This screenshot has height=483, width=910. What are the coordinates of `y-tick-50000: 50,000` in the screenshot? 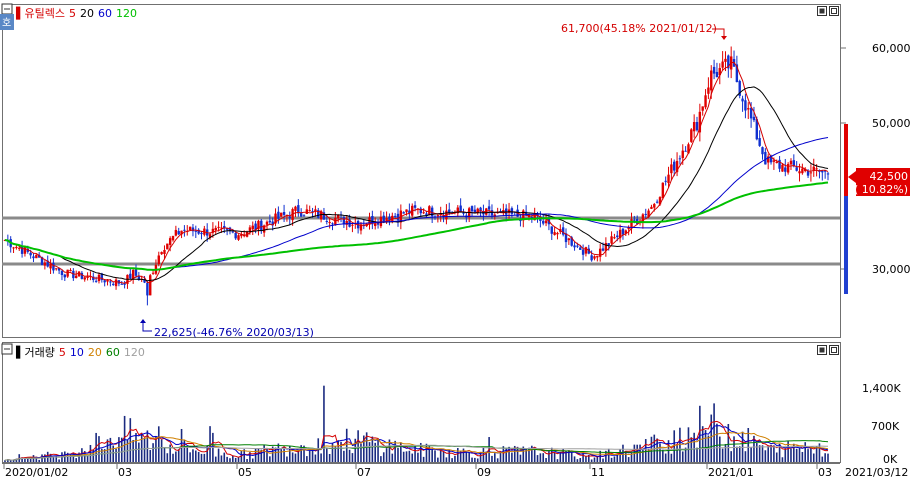 It's located at (891, 123).